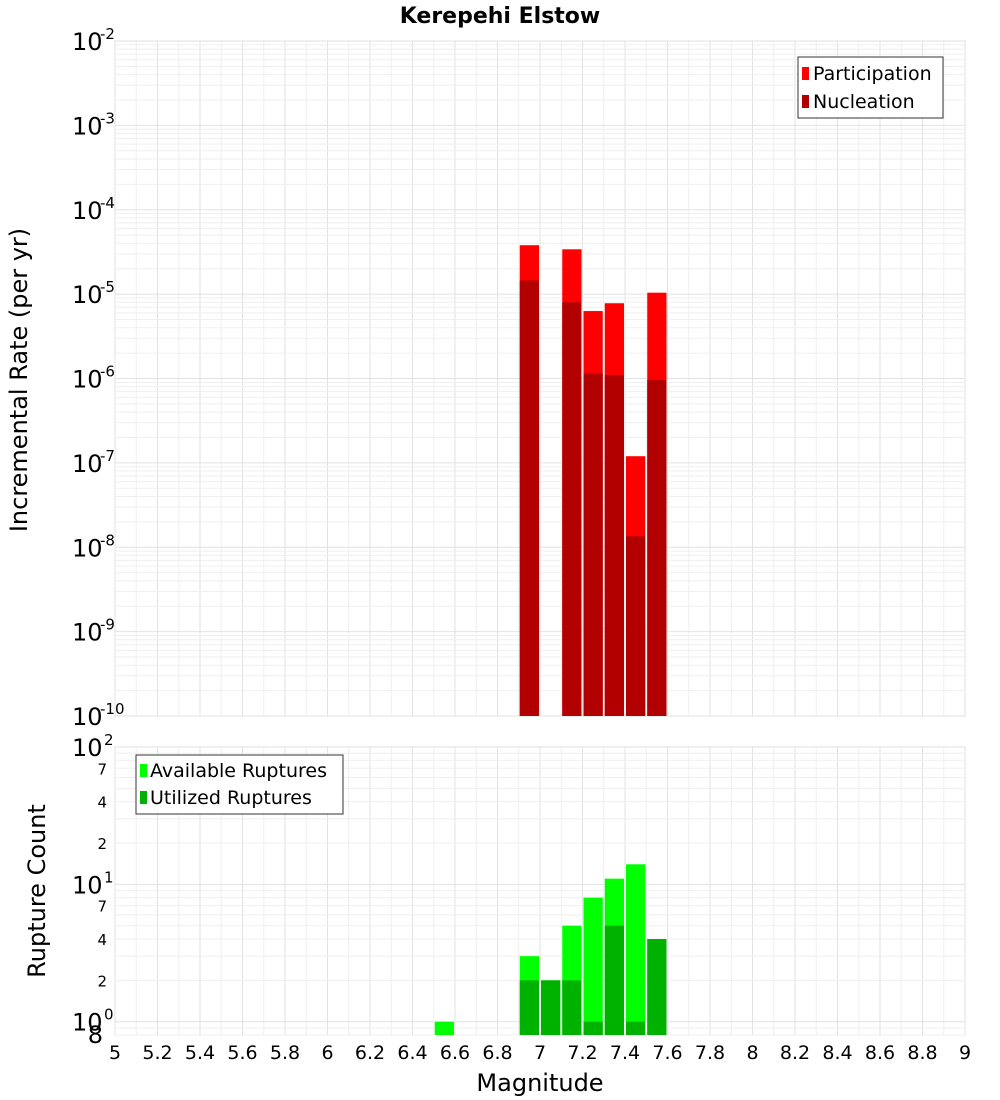  Describe the element at coordinates (107, 34) in the screenshot. I see `rate-y-tick-exponent: -2` at that location.